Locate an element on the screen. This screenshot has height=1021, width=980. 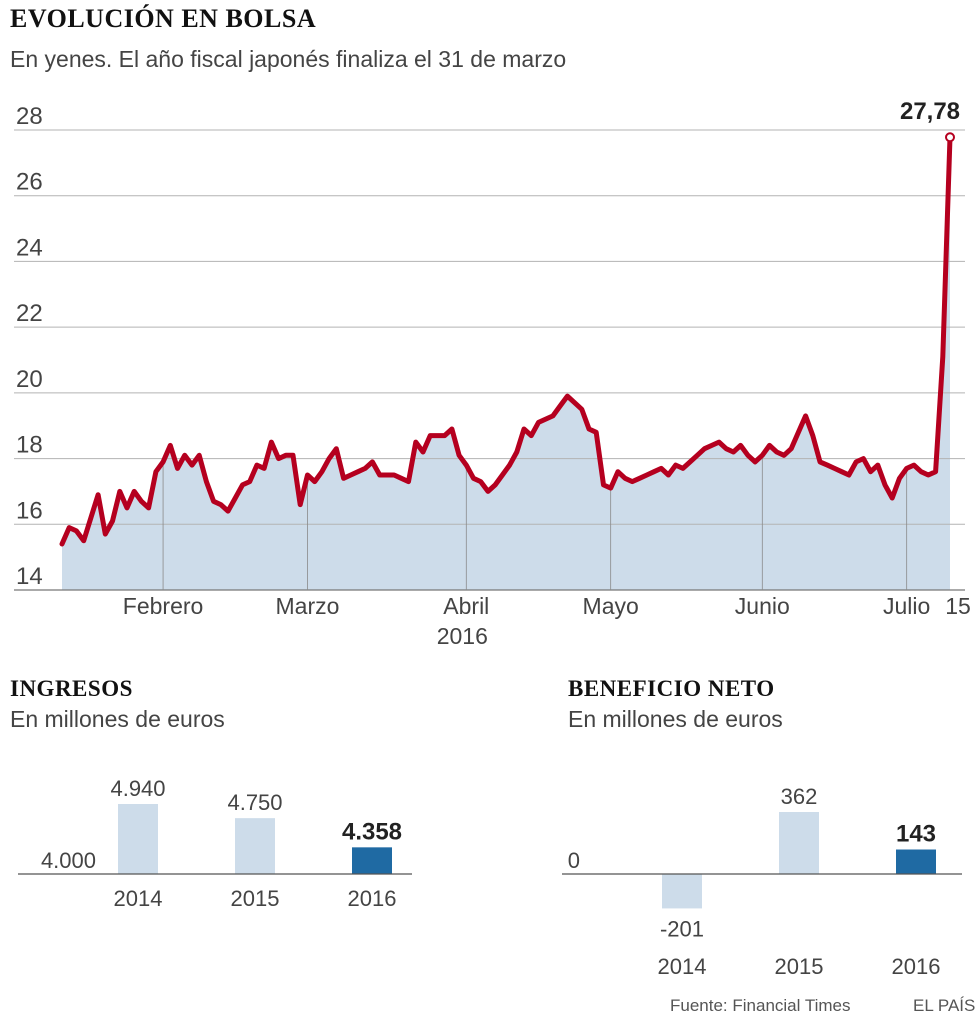
y-tick-label: 18 is located at coordinates (29, 445).